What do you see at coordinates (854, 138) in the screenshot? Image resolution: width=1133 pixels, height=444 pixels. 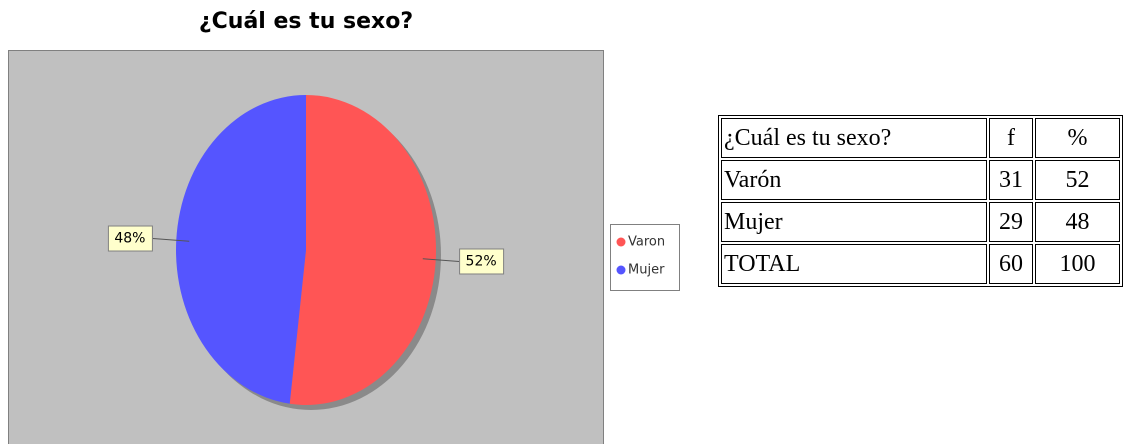 I see `header-cell: ¿Cuál es tu sexo?` at bounding box center [854, 138].